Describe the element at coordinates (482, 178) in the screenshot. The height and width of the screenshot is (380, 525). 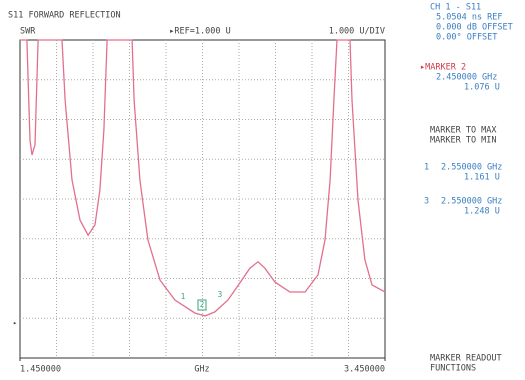
I see `marker-value: 1.161 U` at that location.